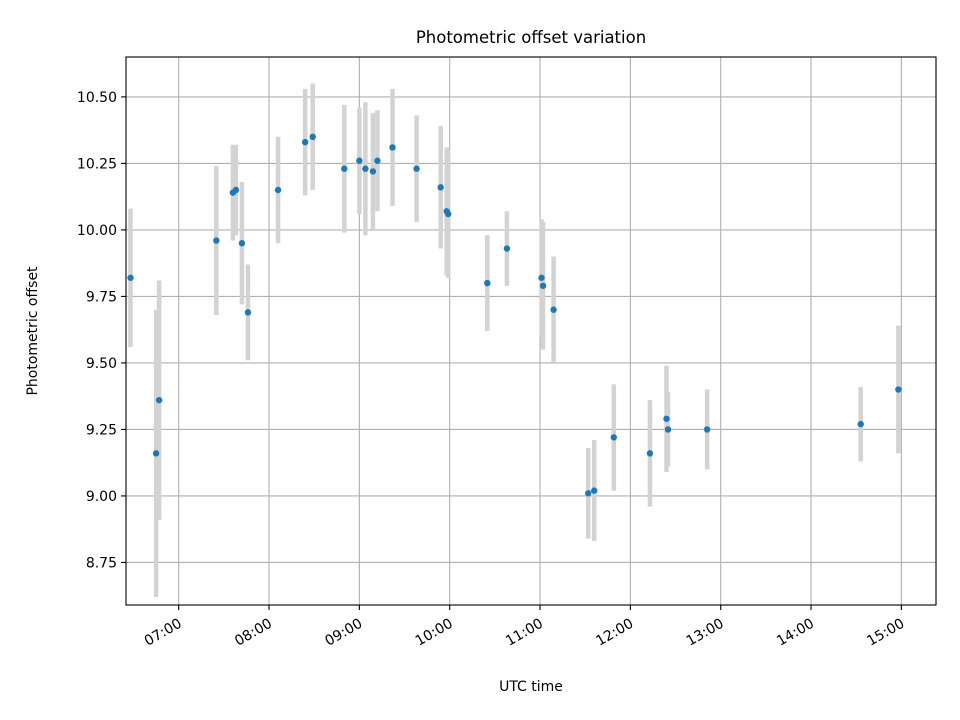 This screenshot has width=960, height=720. What do you see at coordinates (101, 497) in the screenshot?
I see `y-tick-label: 9.00` at bounding box center [101, 497].